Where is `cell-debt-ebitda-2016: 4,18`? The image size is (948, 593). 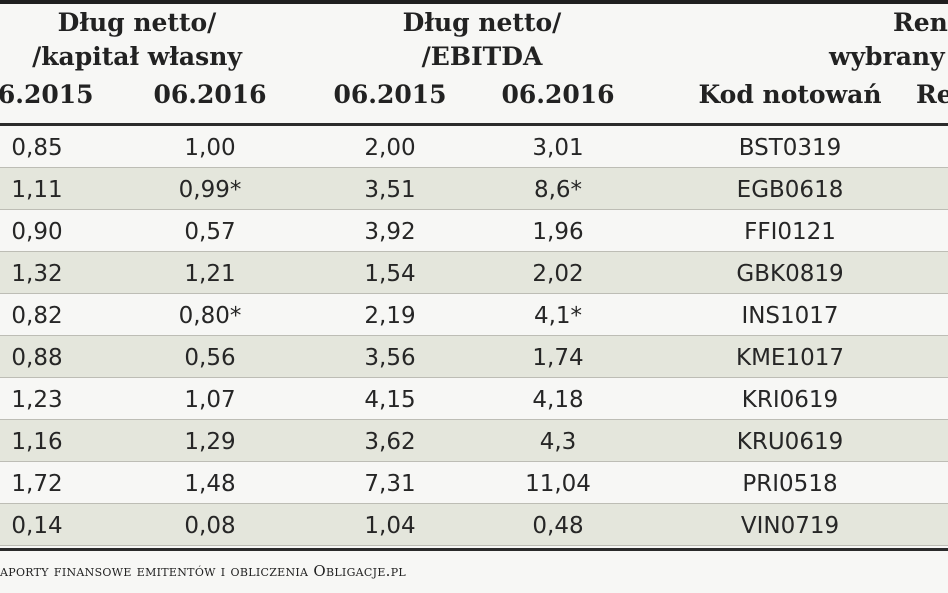
cell-debt-ebitda-2016: 4,18 is located at coordinates (558, 400).